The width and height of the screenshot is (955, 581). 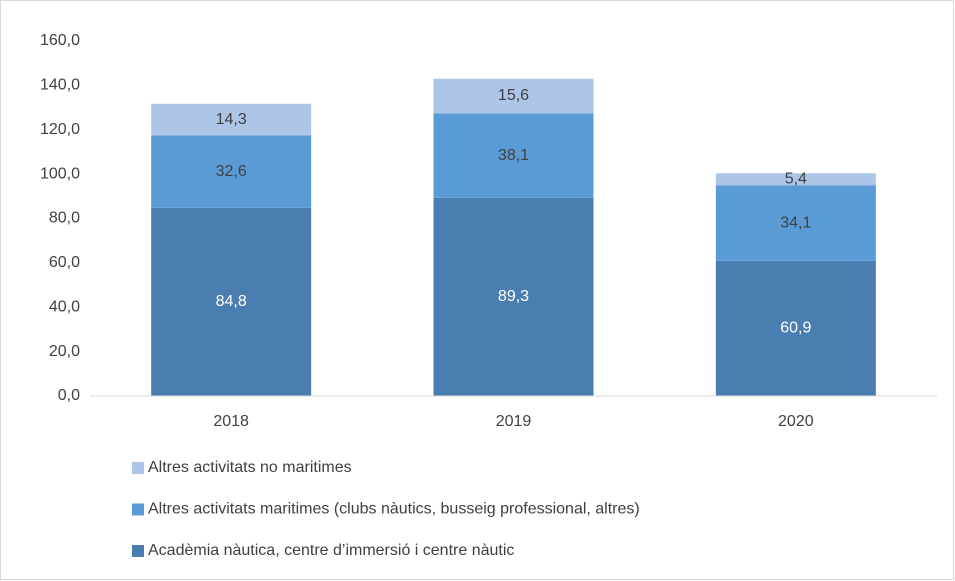 I want to click on y-tick-label: 40,0, so click(x=64, y=306).